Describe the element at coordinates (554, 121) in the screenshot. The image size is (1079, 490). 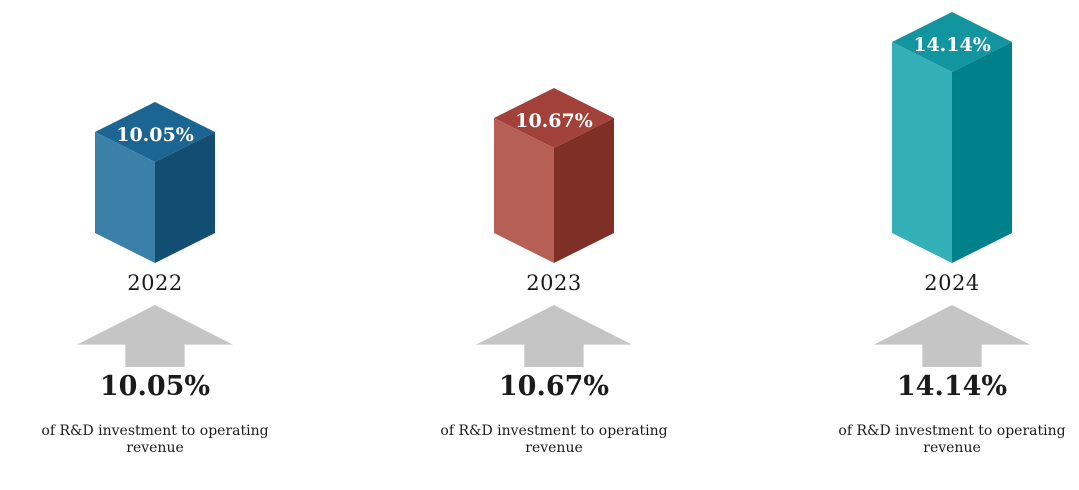
I see `bar-top-value-label: 10.67%` at that location.